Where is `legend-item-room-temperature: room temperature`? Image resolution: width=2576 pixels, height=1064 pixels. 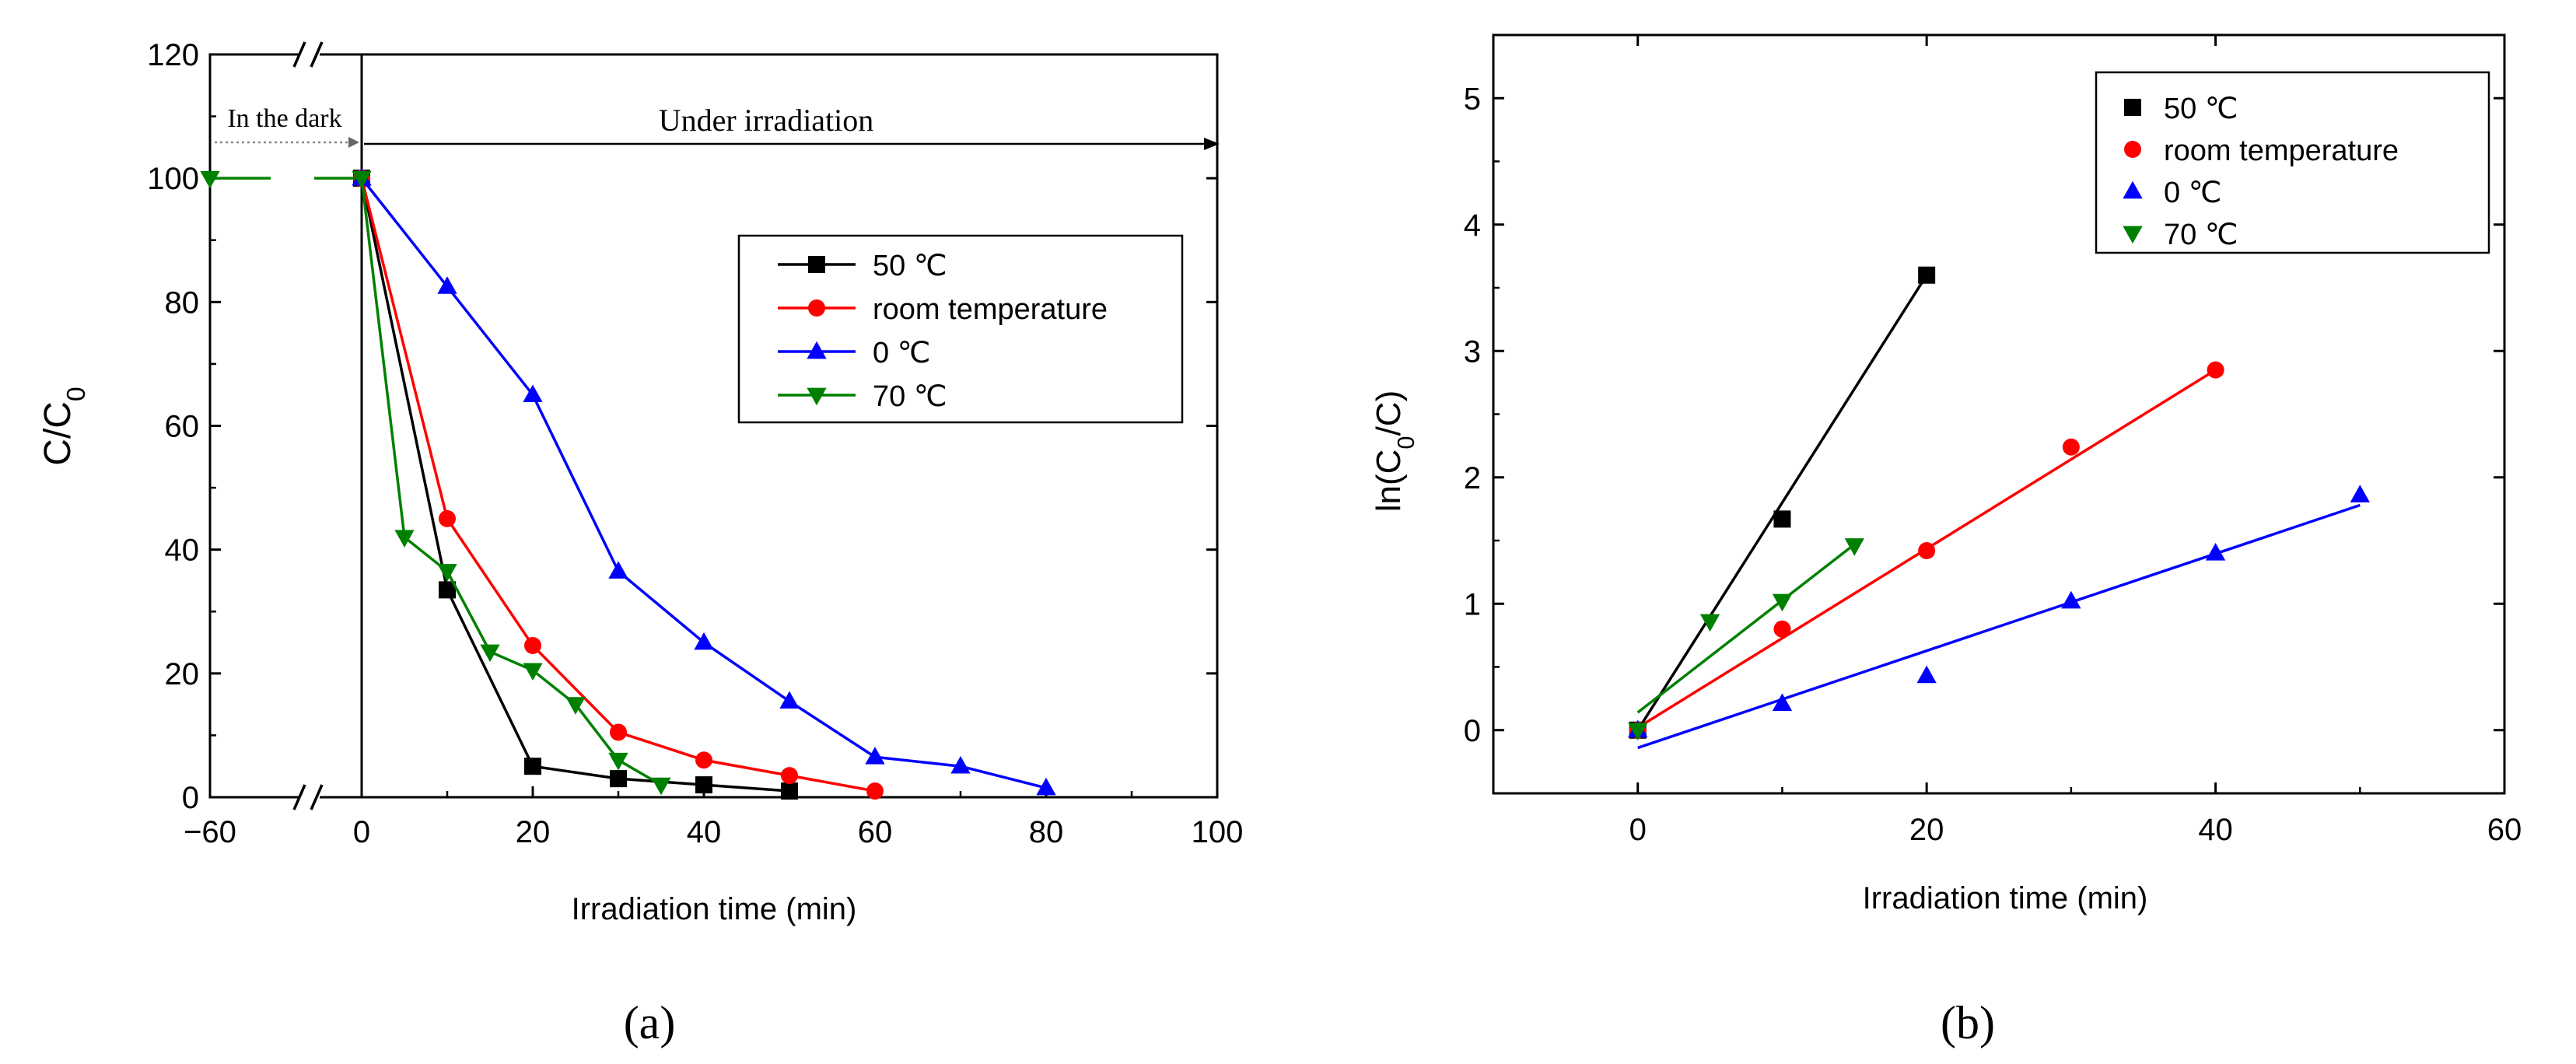 legend-item-room-temperature: room temperature is located at coordinates (2261, 151).